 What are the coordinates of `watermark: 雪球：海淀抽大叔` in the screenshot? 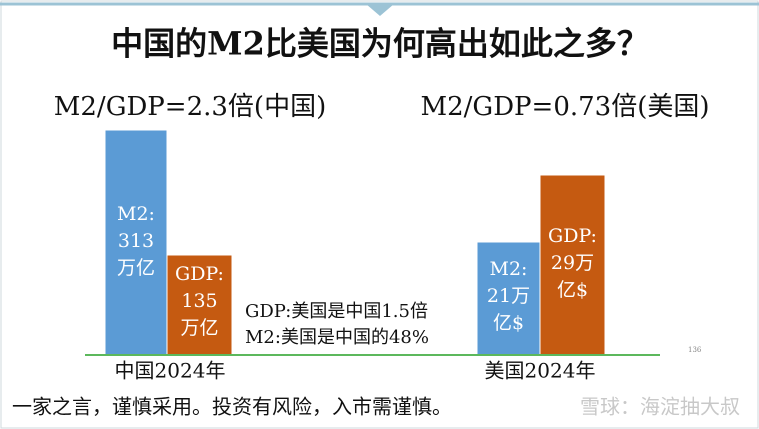 It's located at (660, 407).